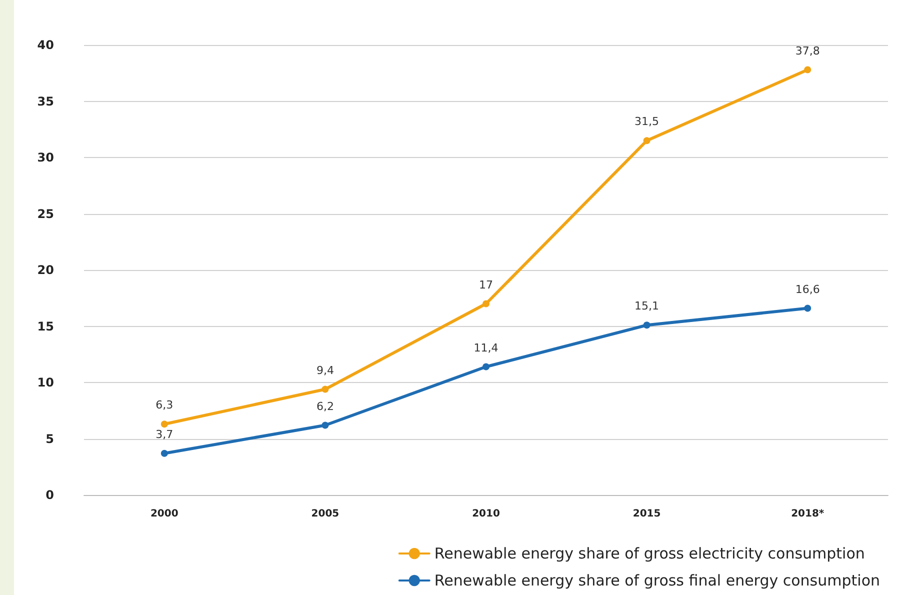  I want to click on legend-label: Renewable energy share of gross final energy consumption, so click(657, 581).